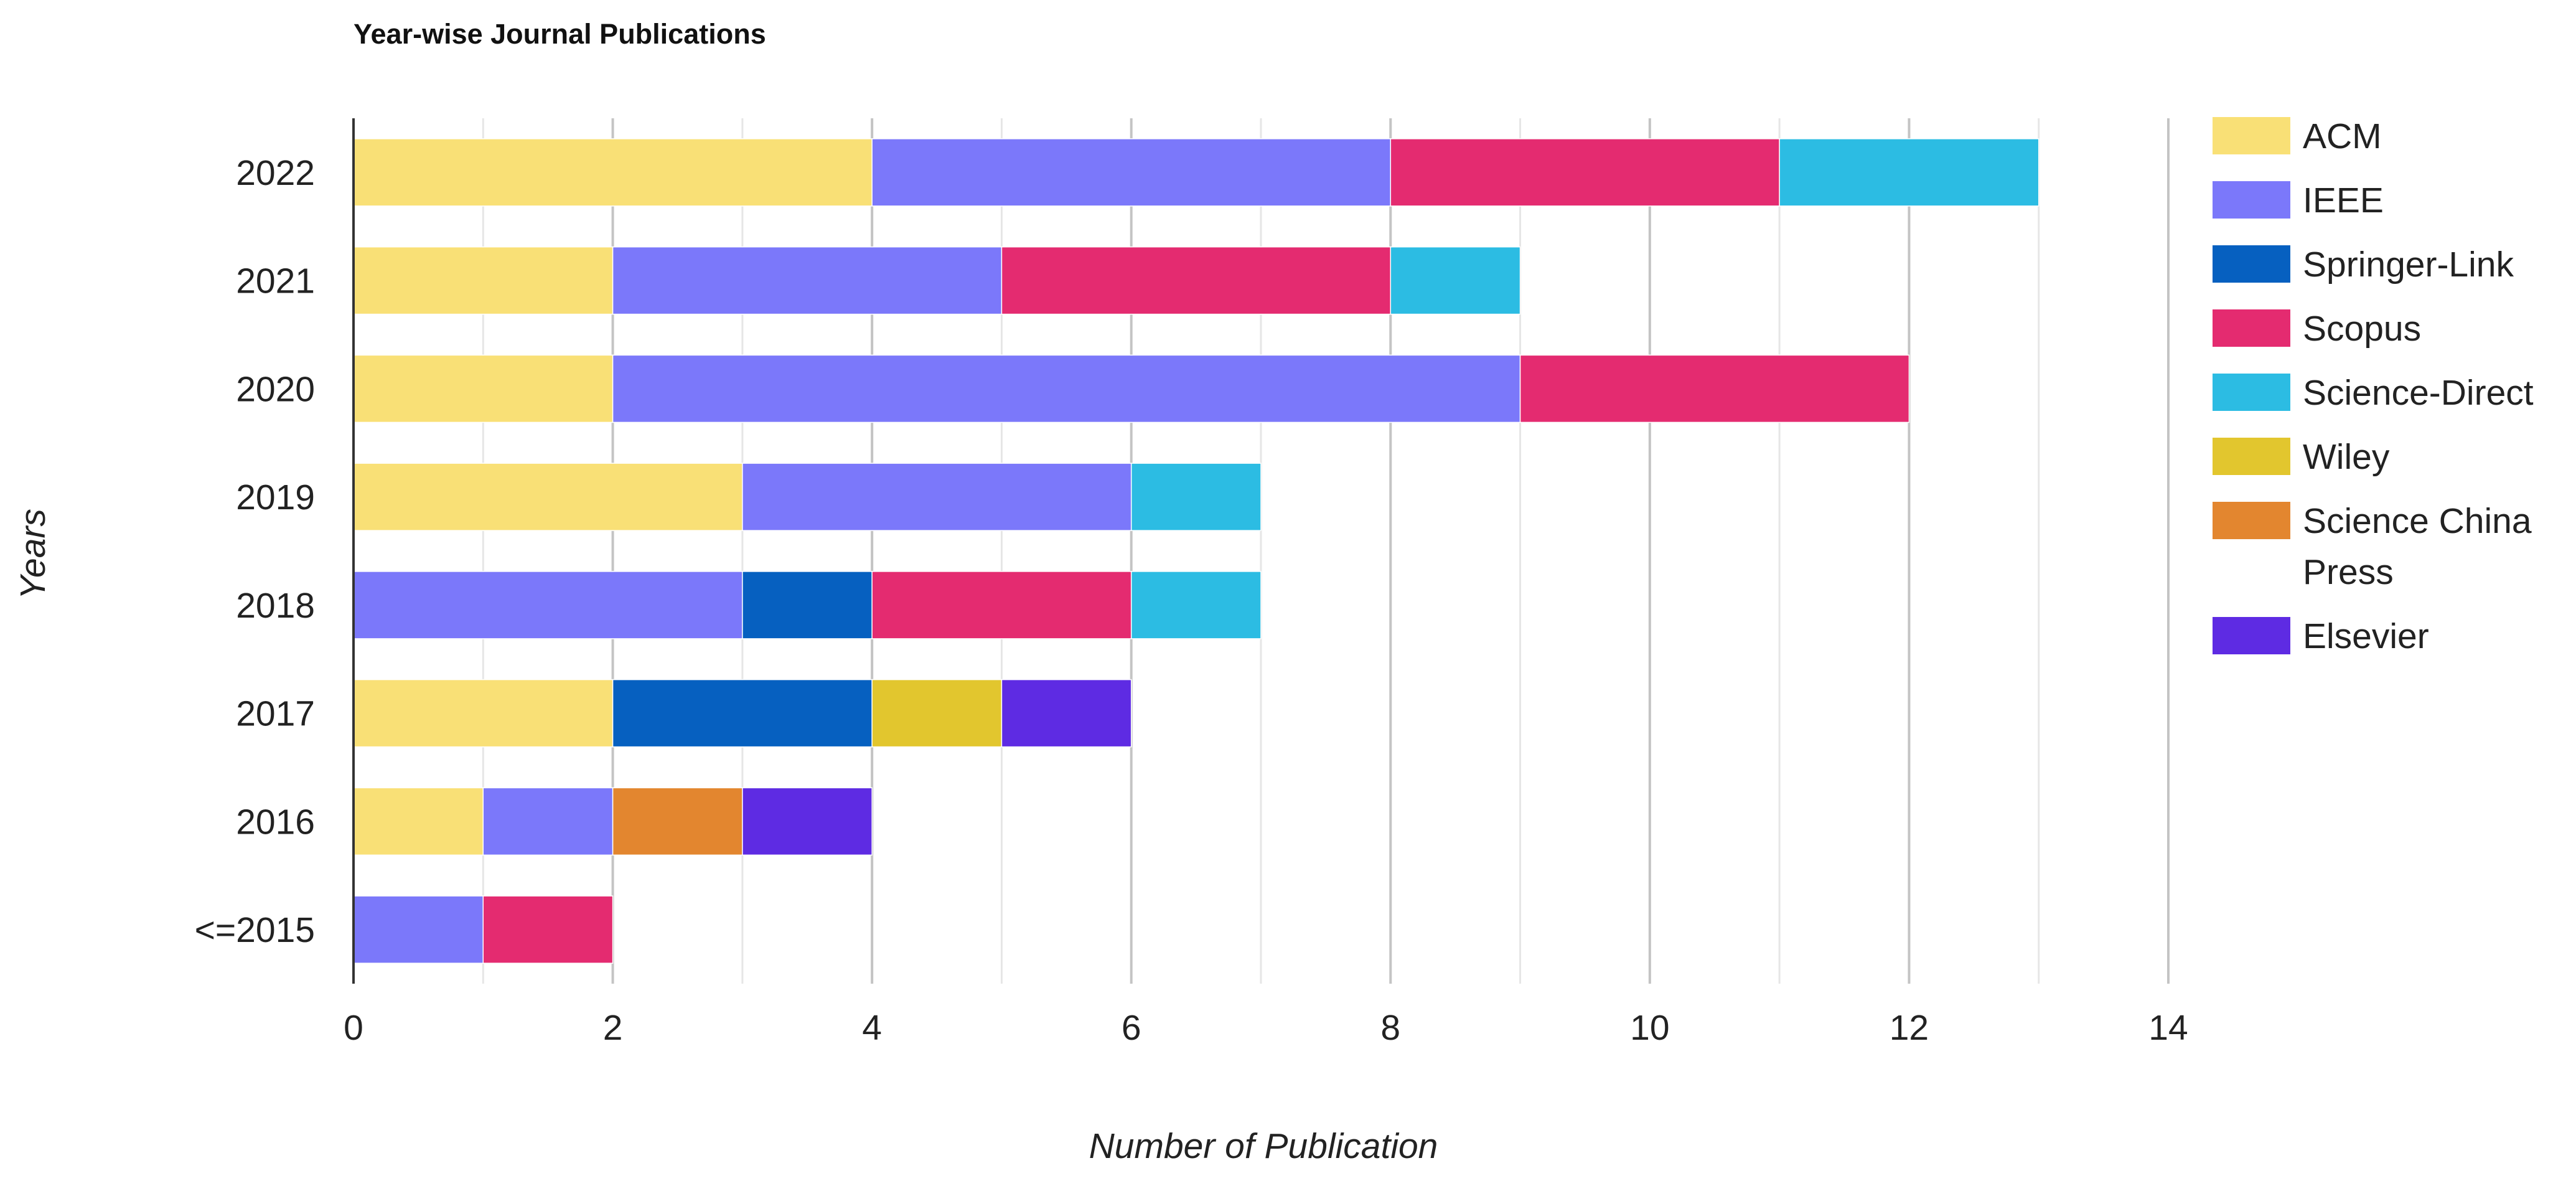 The width and height of the screenshot is (2576, 1191). I want to click on y-tick-label: 2021, so click(275, 281).